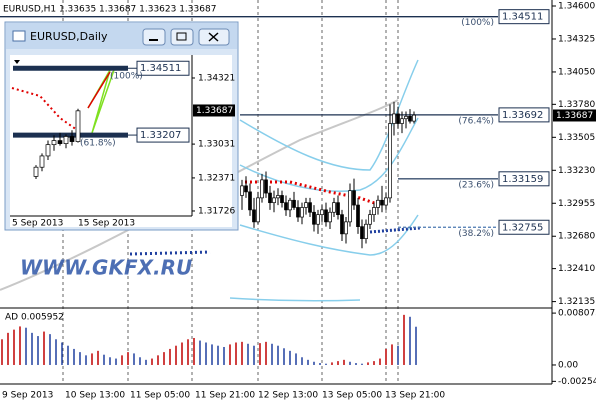 The width and height of the screenshot is (596, 400). I want to click on y-tick-label: 1.32680, so click(576, 237).